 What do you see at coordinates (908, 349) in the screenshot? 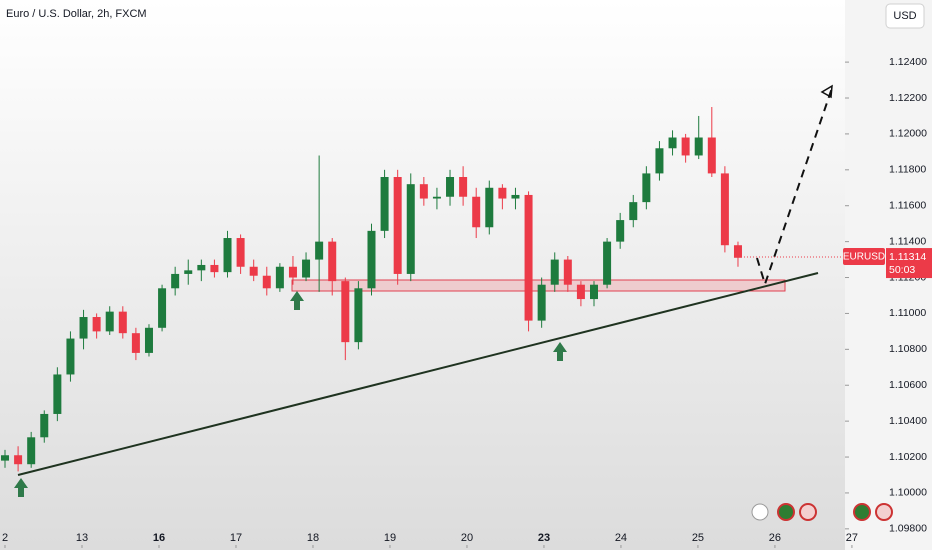
I see `y-tick-label: 1.10800` at bounding box center [908, 349].